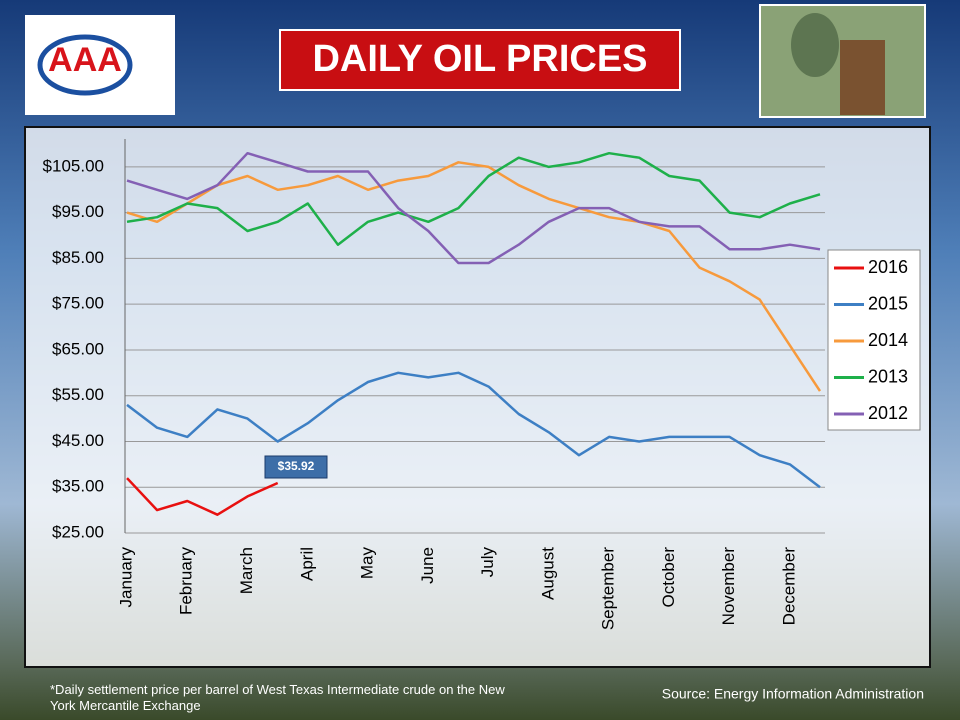  What do you see at coordinates (78, 211) in the screenshot?
I see `y-tick-label: $95.00` at bounding box center [78, 211].